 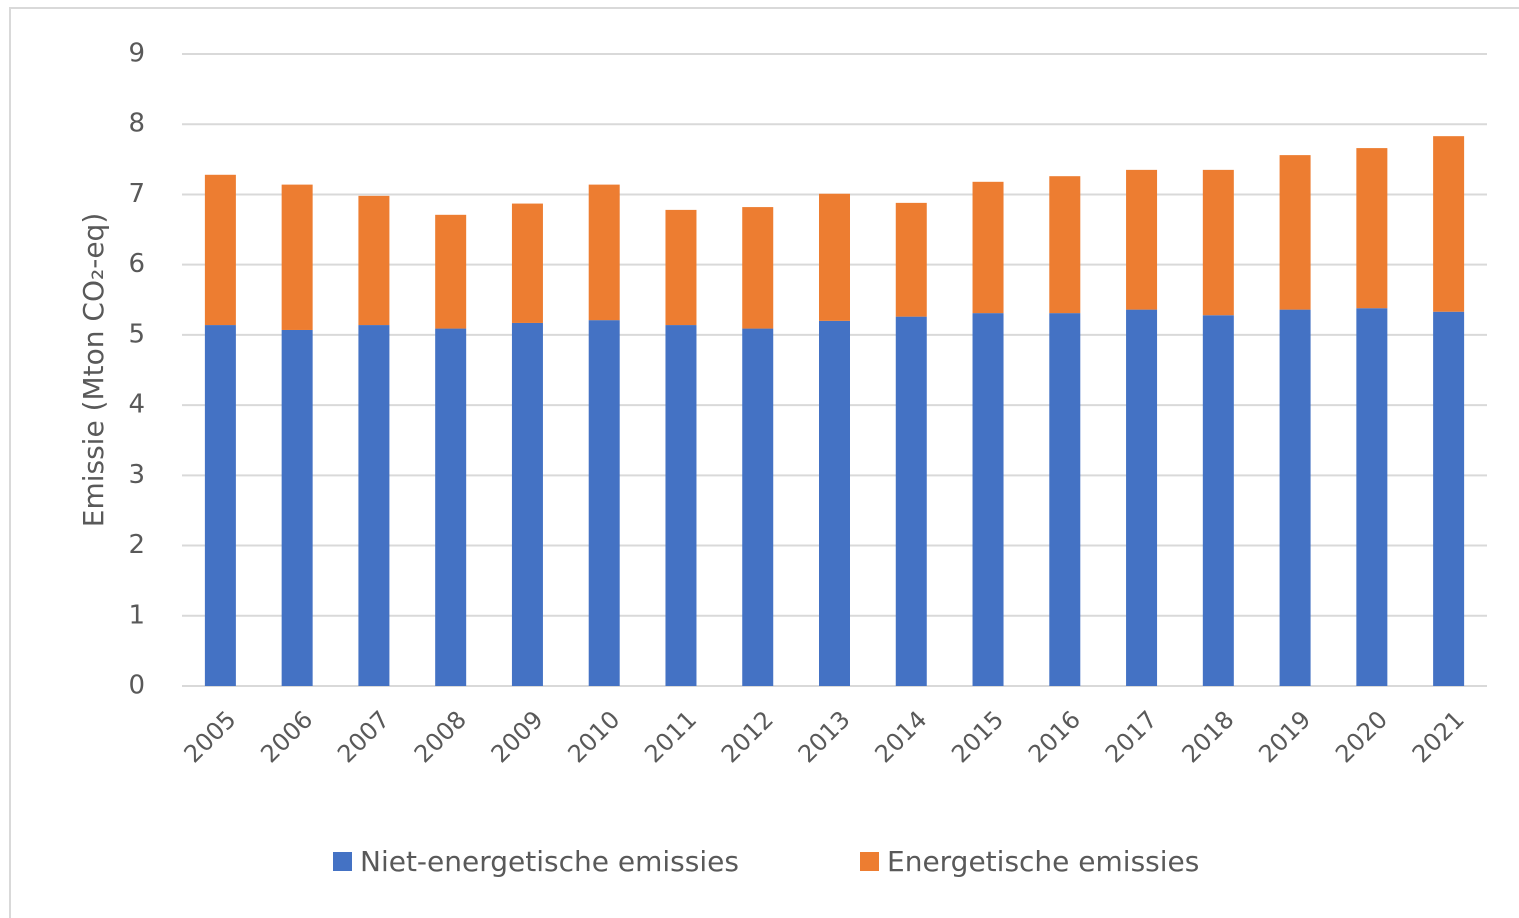 I want to click on x-tick-label: 2018, so click(x=1208, y=736).